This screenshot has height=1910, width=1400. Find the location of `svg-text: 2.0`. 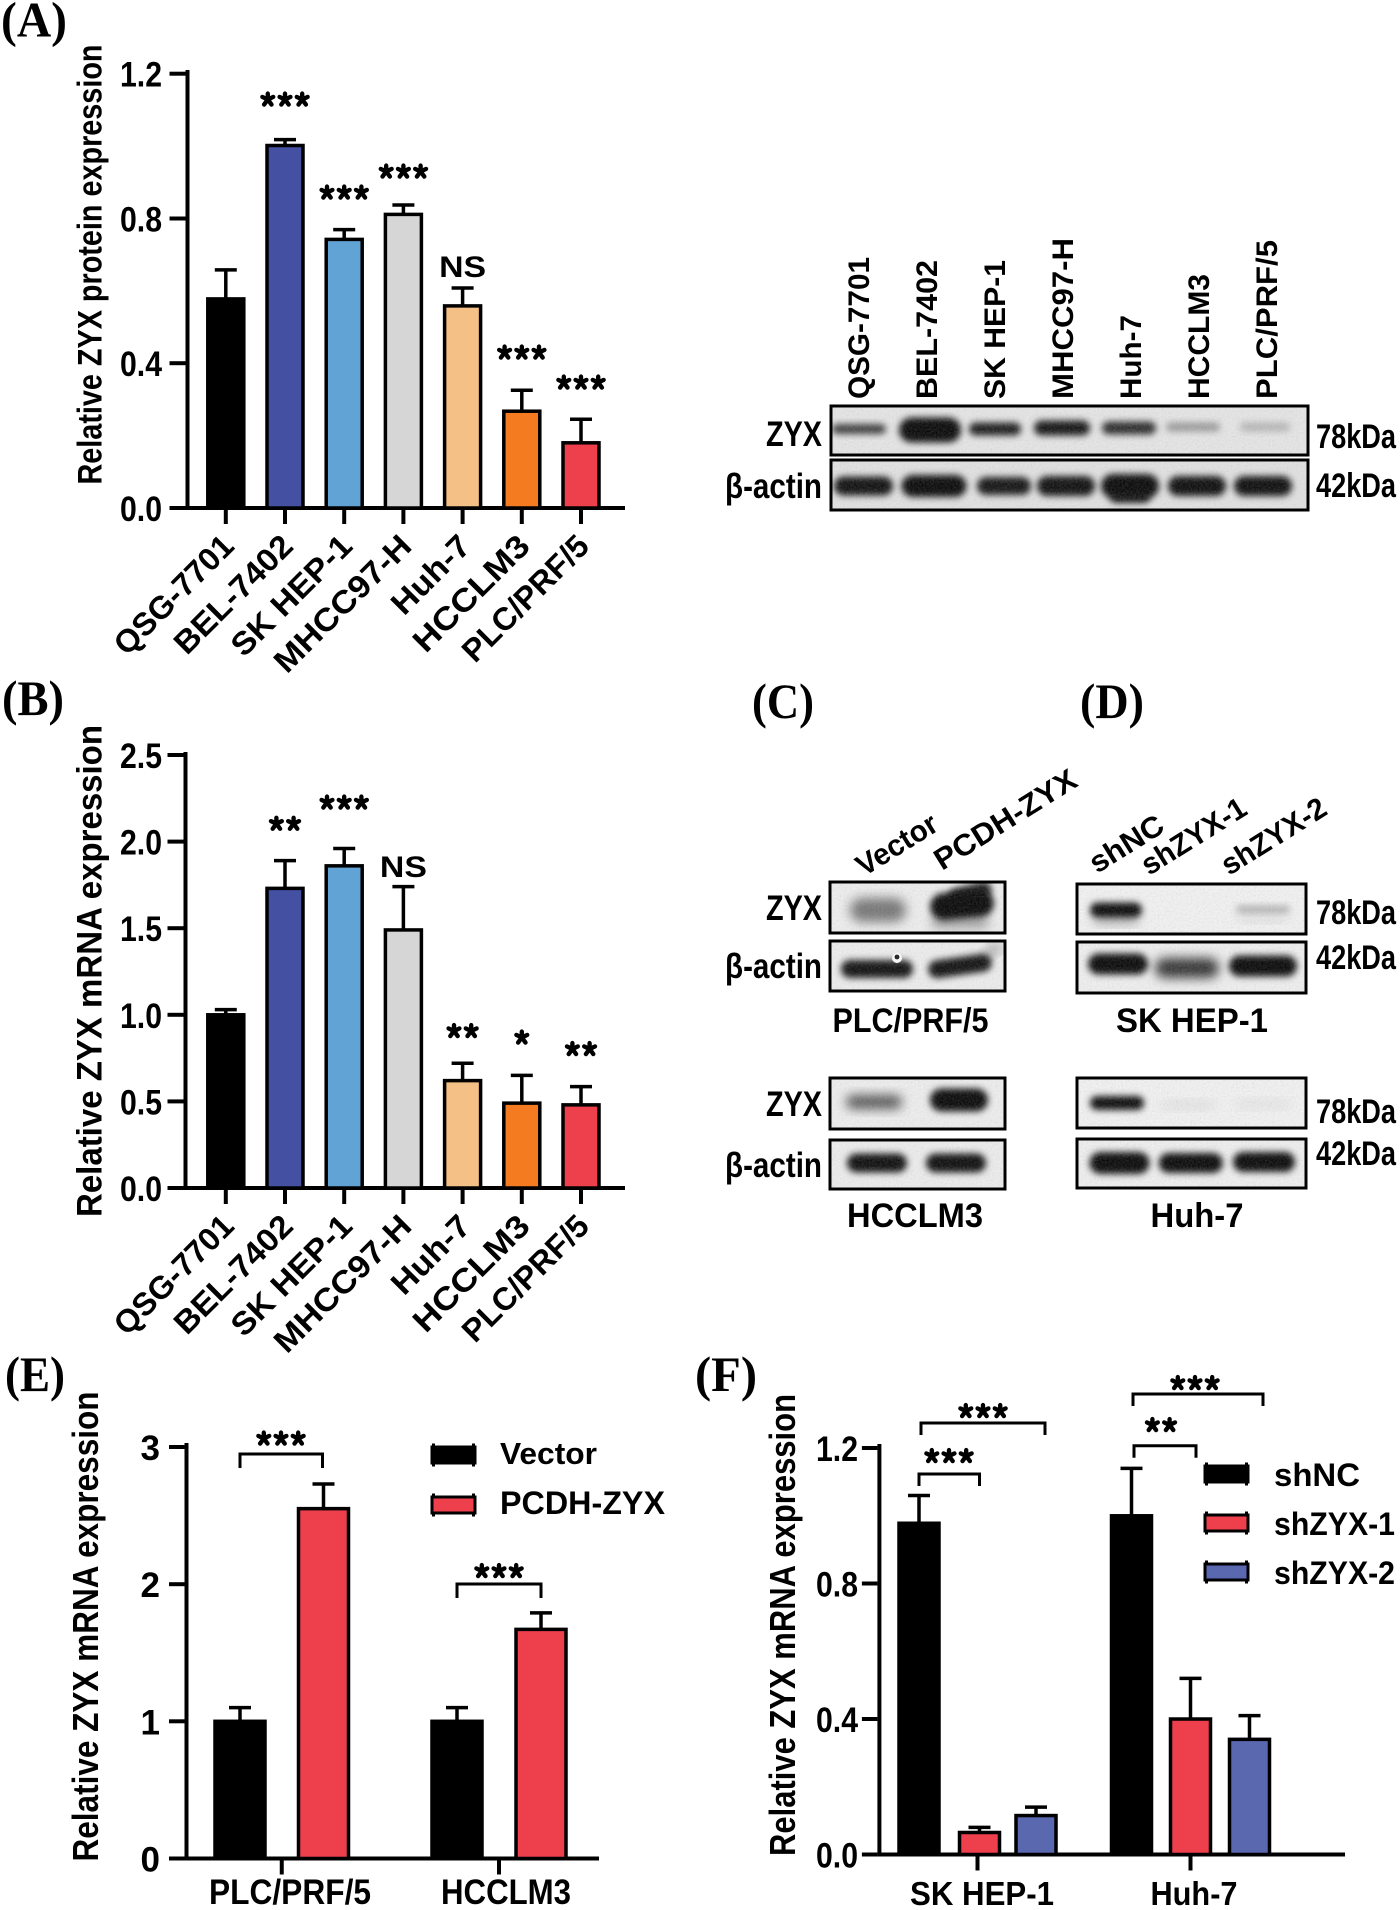

svg-text: 2.0 is located at coordinates (141, 843).